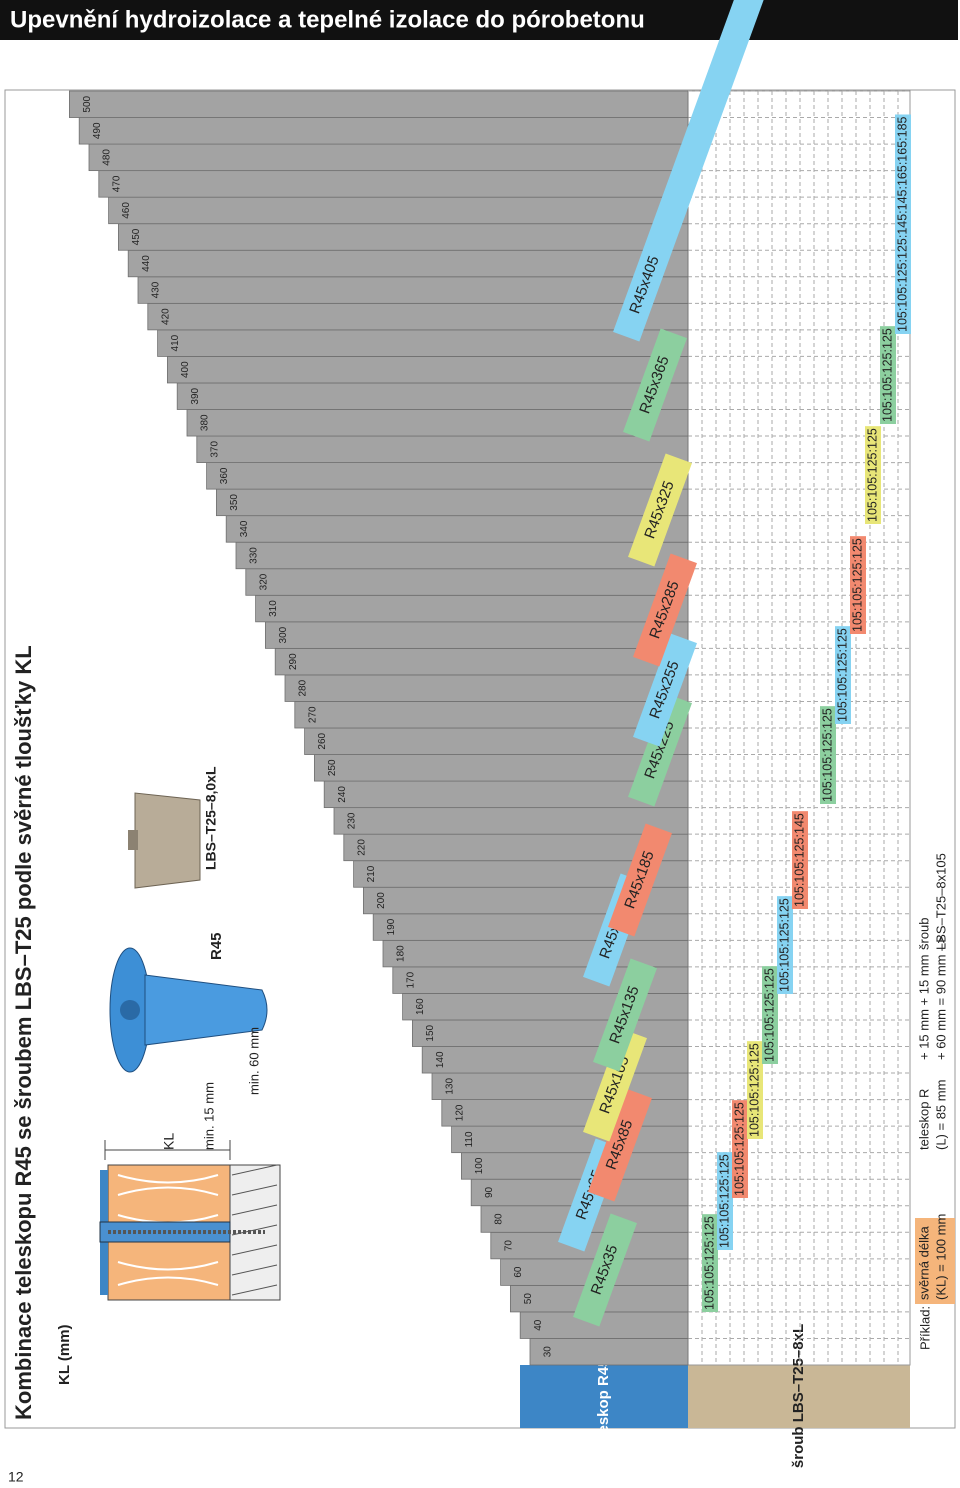  Describe the element at coordinates (923, 933) in the screenshot. I see `example-text: šroub` at that location.